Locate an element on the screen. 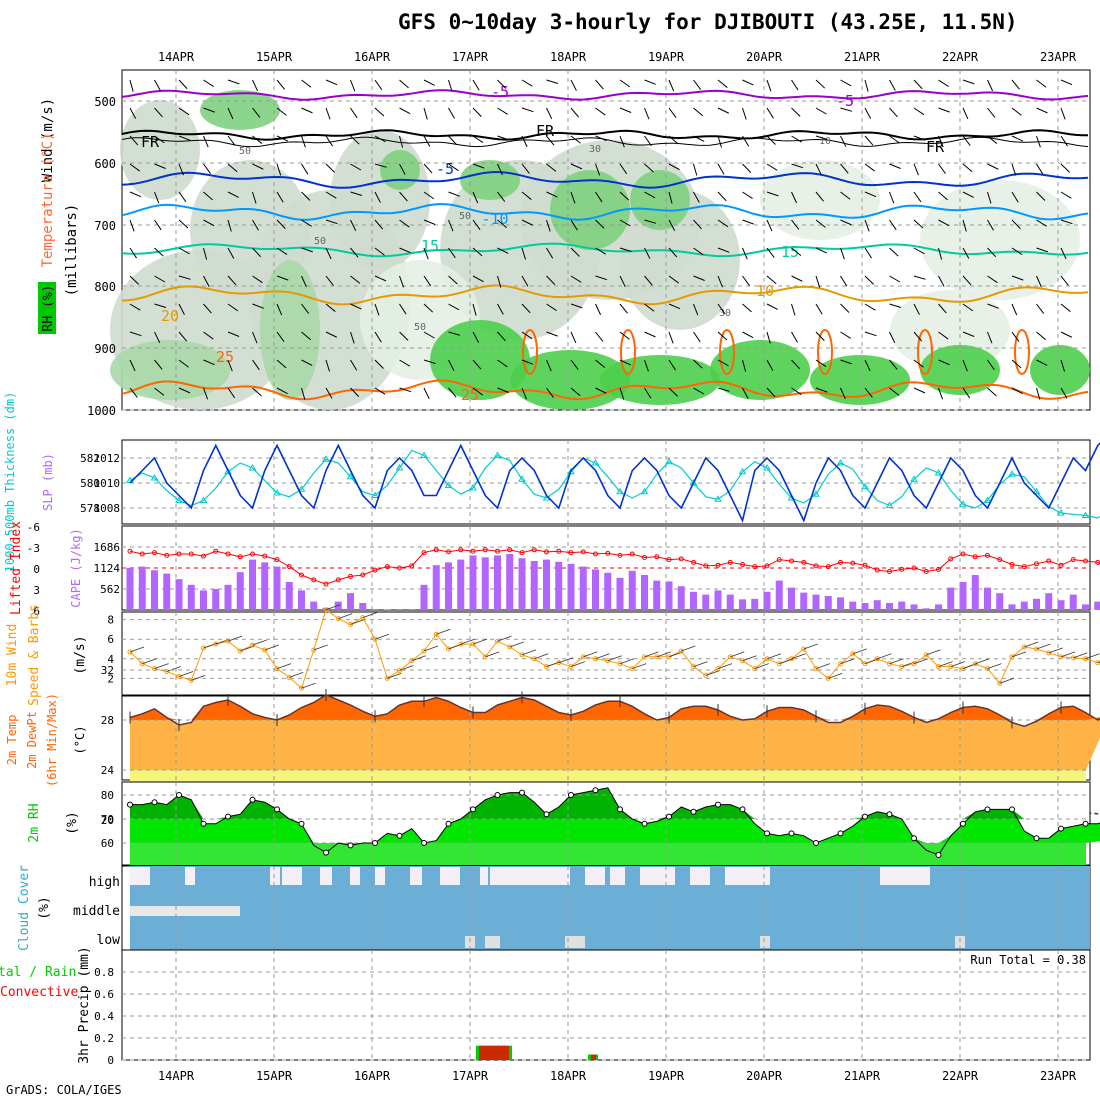  cloud-low-gap is located at coordinates (765, 942).